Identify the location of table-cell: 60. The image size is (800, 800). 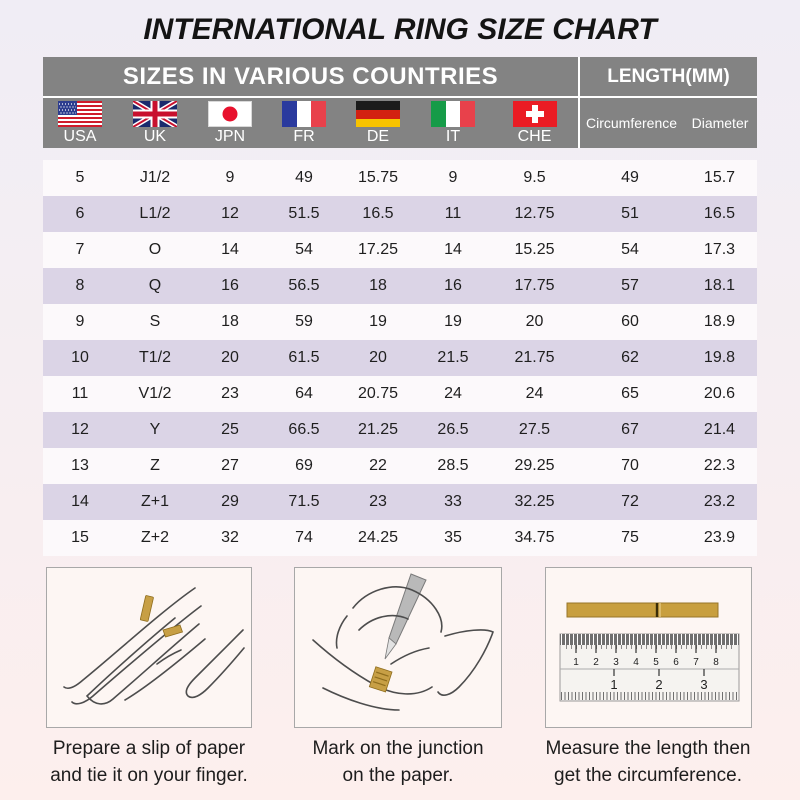
(630, 321).